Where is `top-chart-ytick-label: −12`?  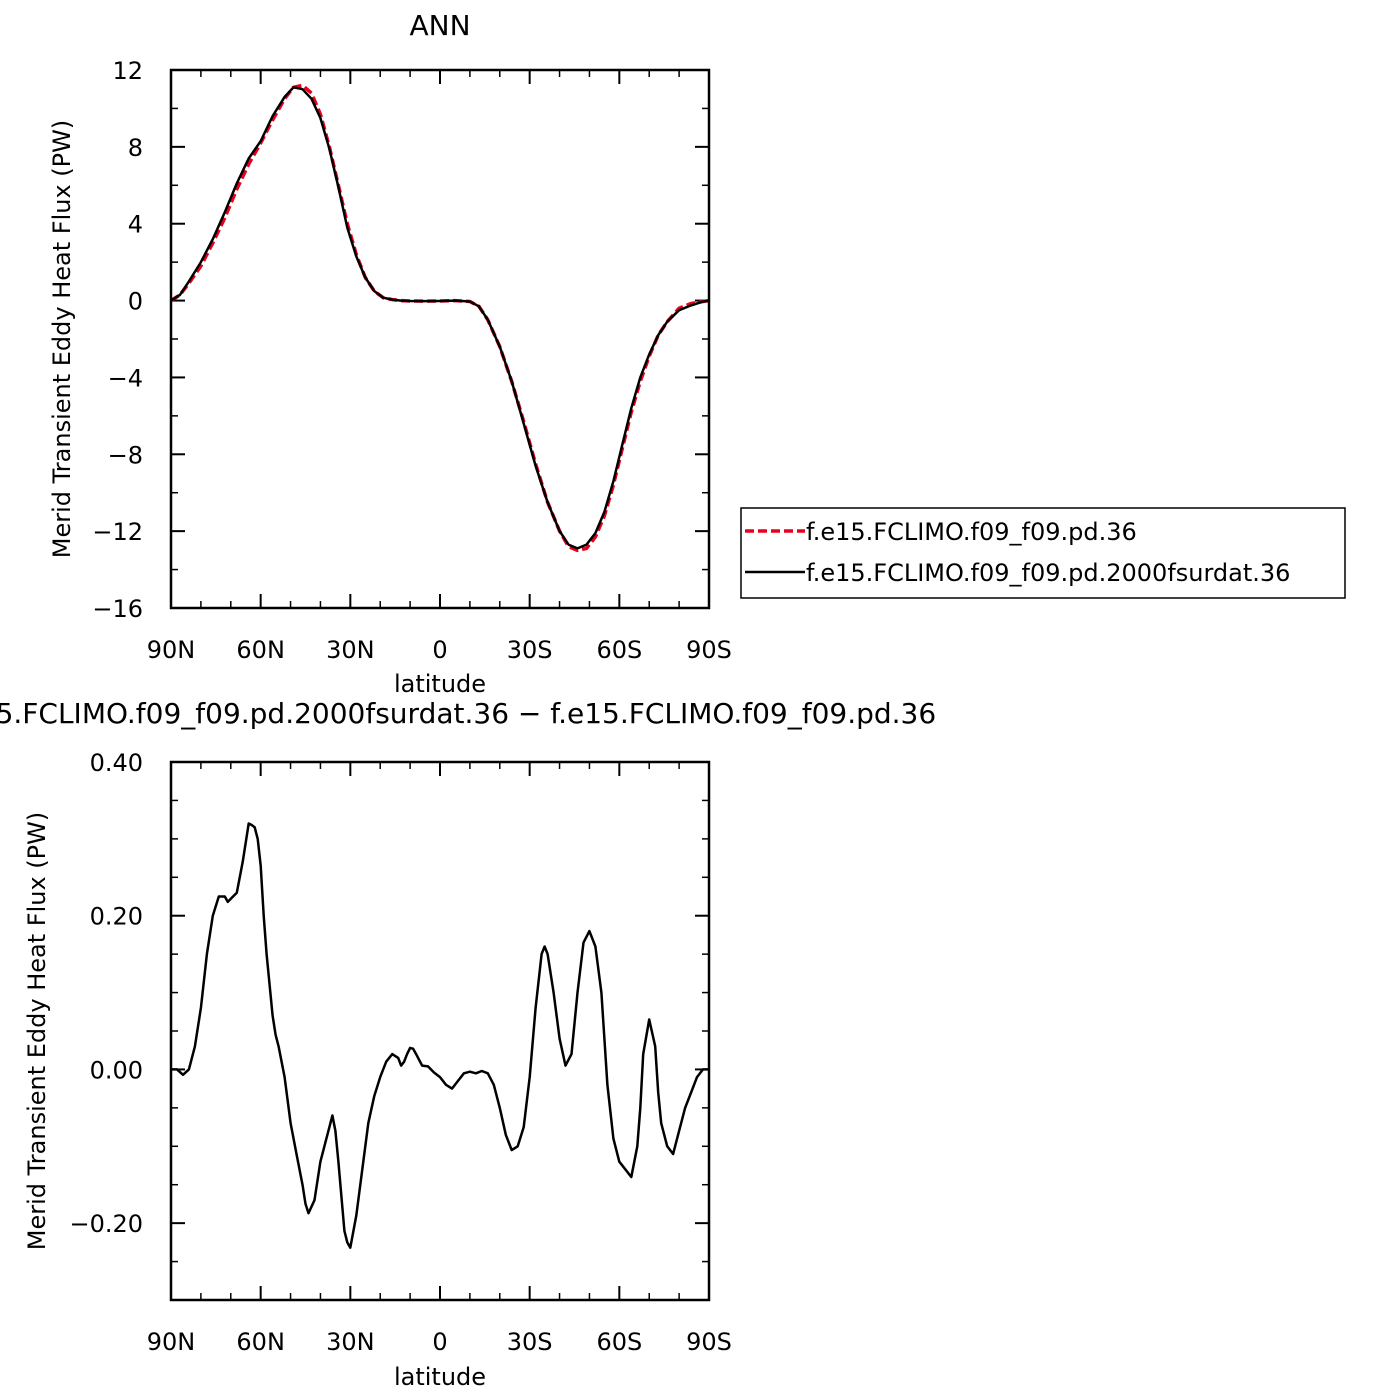
top-chart-ytick-label: −12 is located at coordinates (117, 532).